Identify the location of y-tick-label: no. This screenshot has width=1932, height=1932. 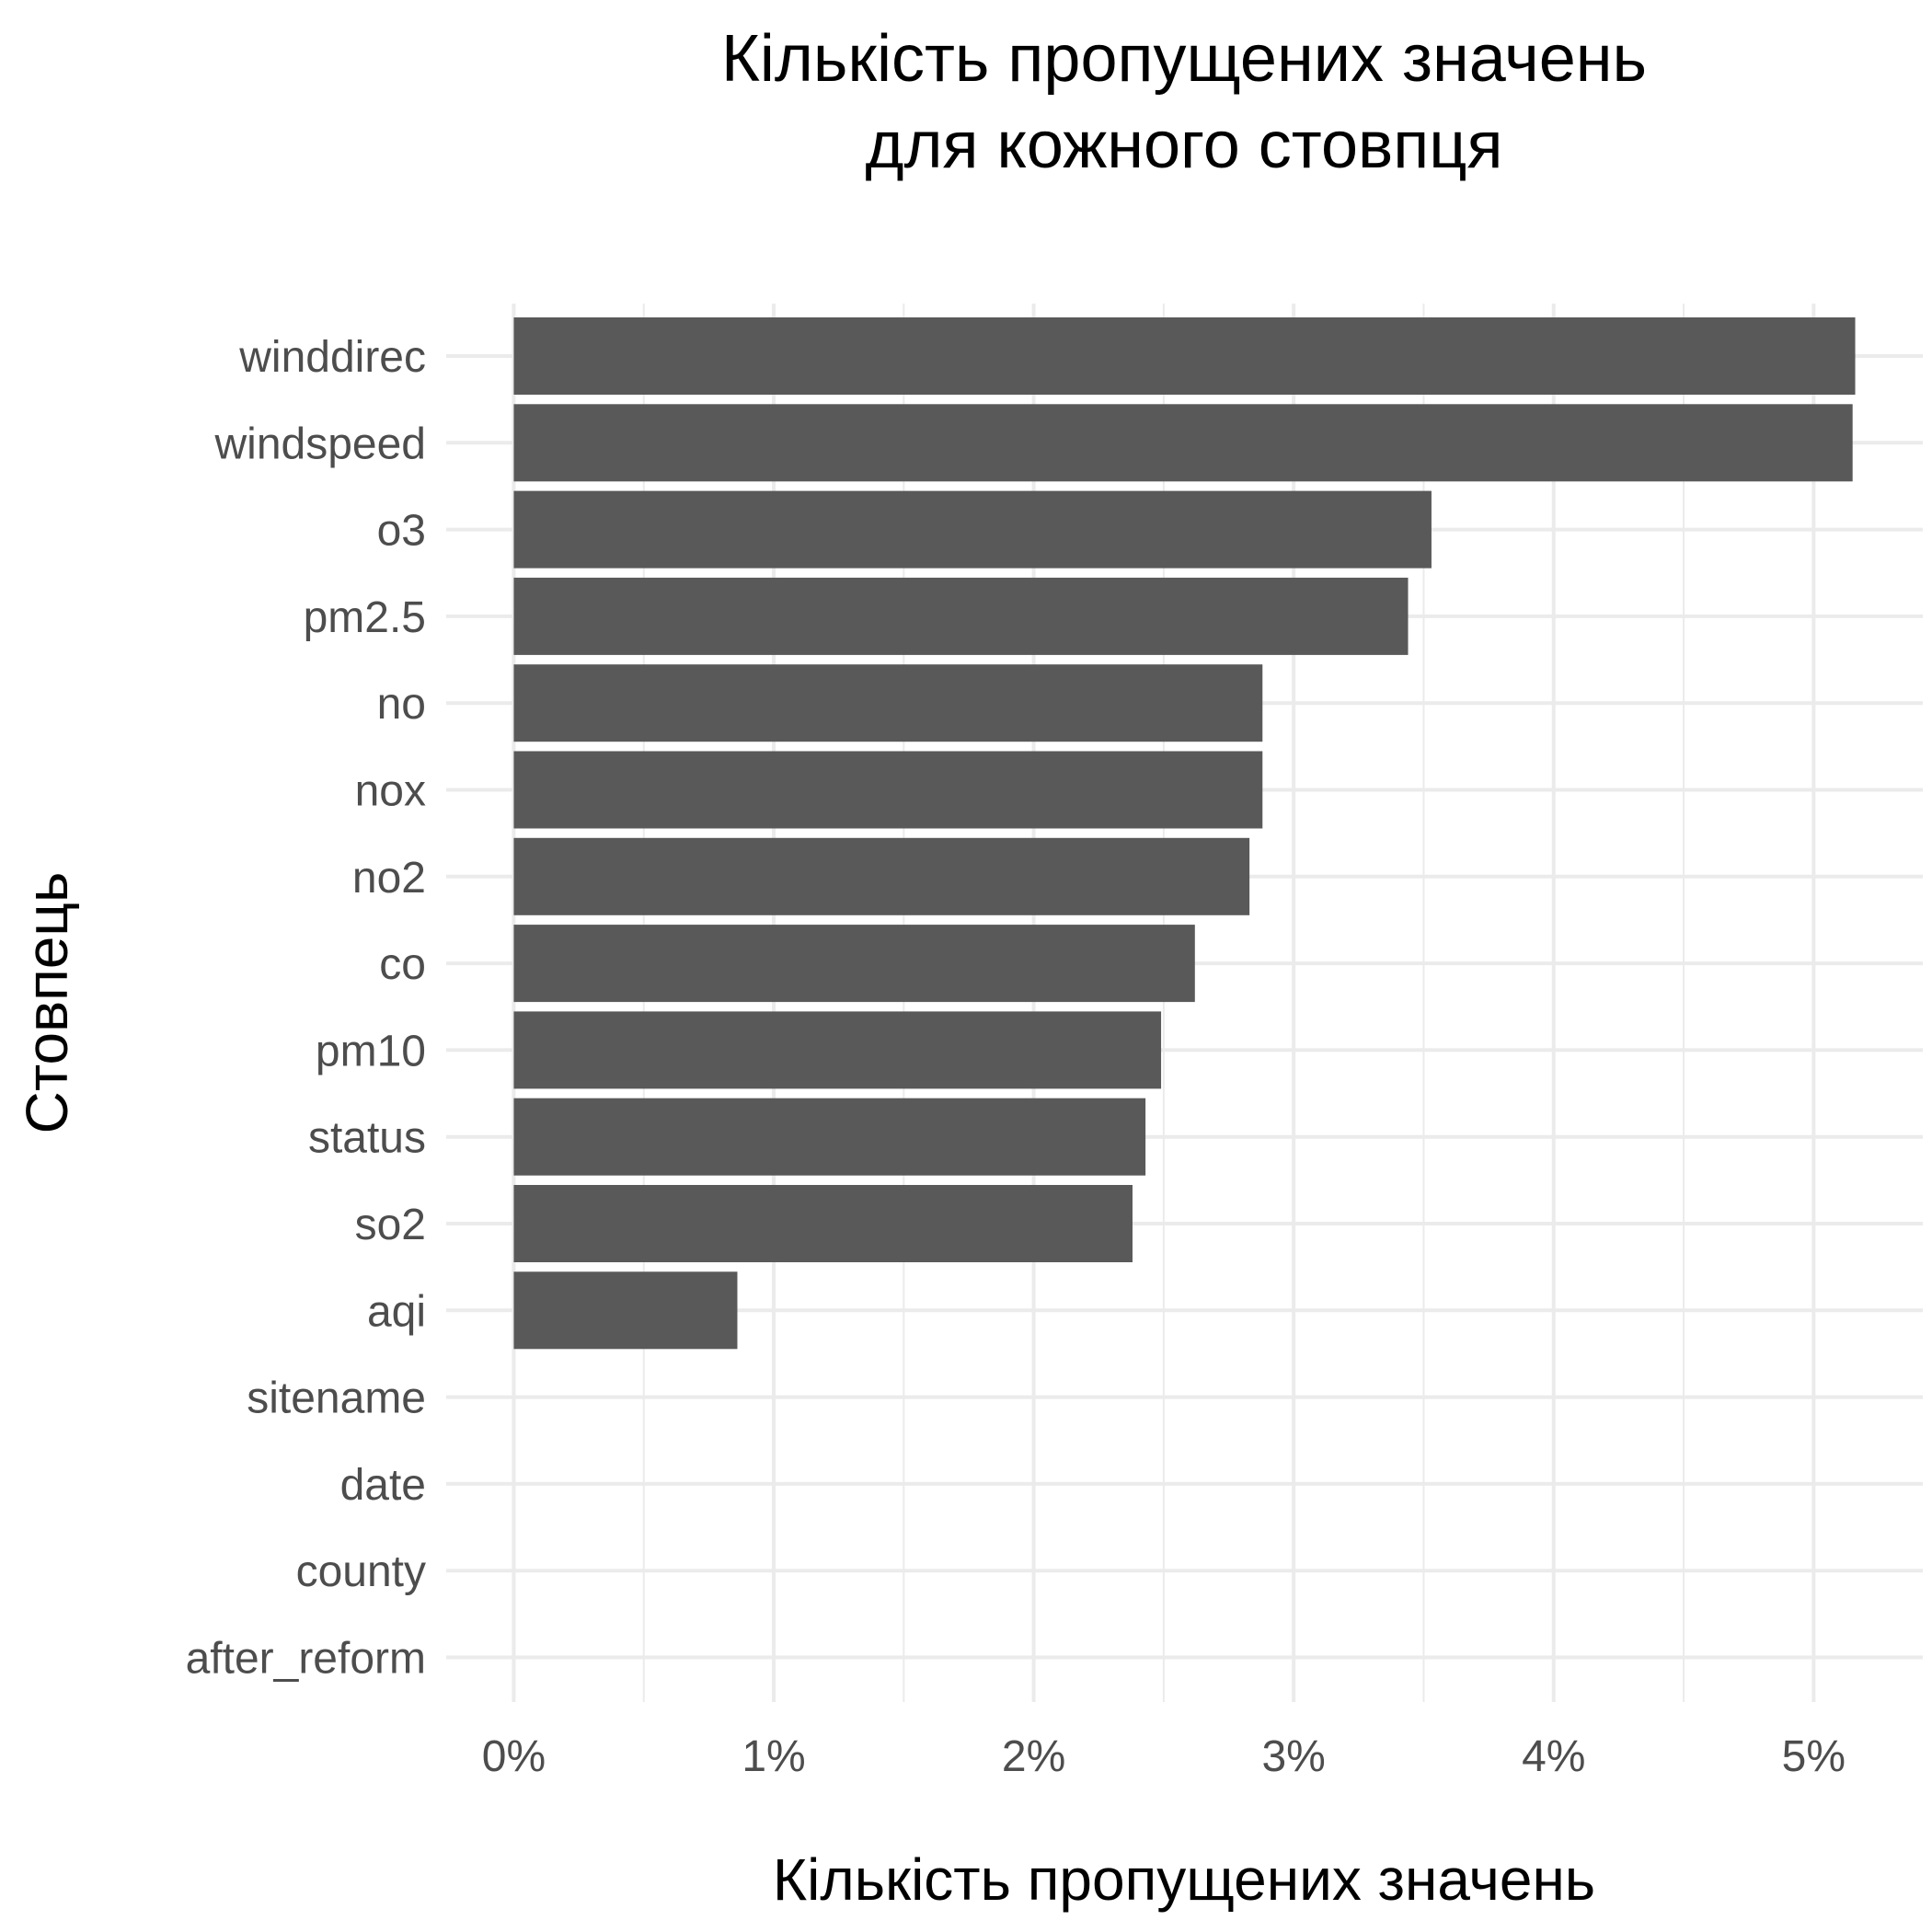
(401, 704).